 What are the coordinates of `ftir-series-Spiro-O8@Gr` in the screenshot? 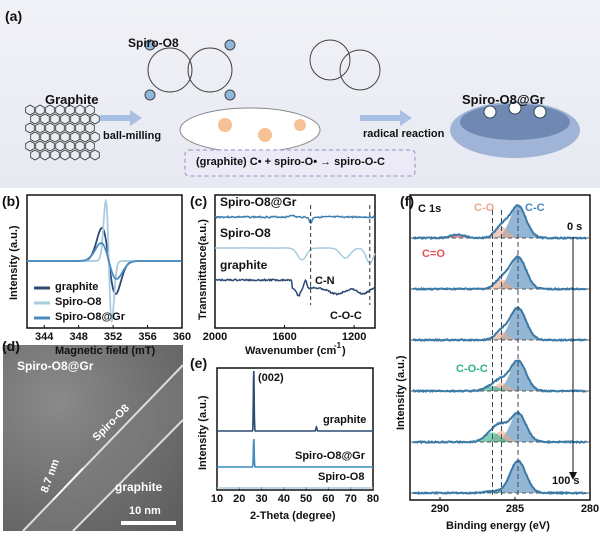 It's located at (295, 219).